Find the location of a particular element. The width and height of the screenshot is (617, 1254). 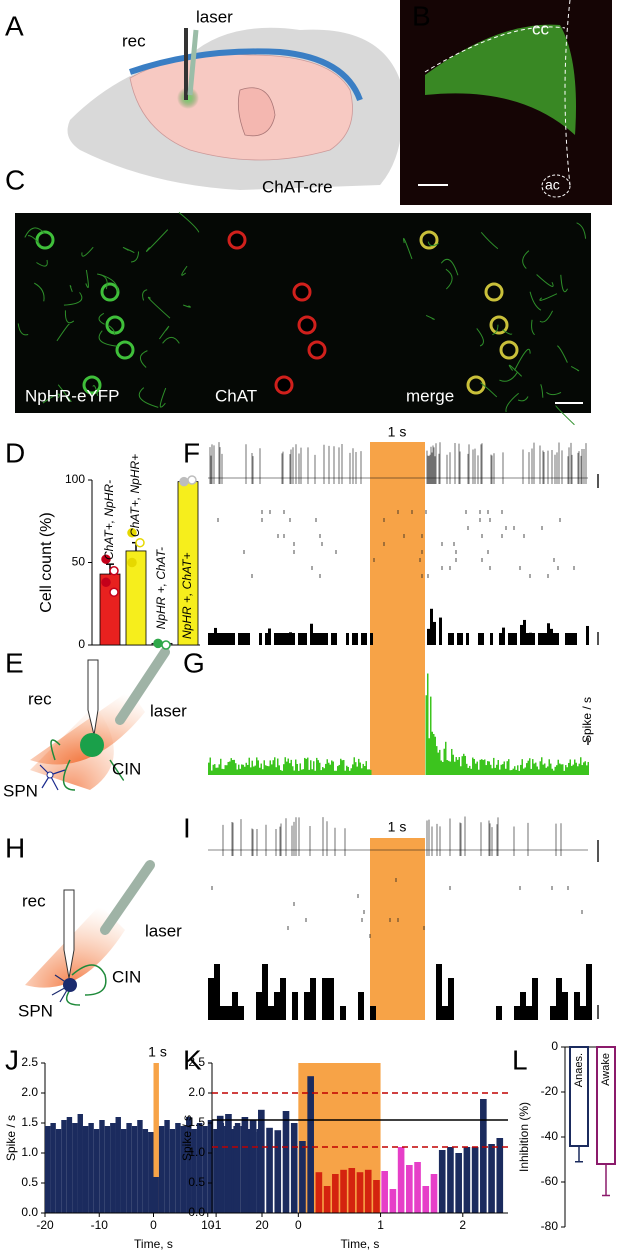

label: ChAT is located at coordinates (236, 395).